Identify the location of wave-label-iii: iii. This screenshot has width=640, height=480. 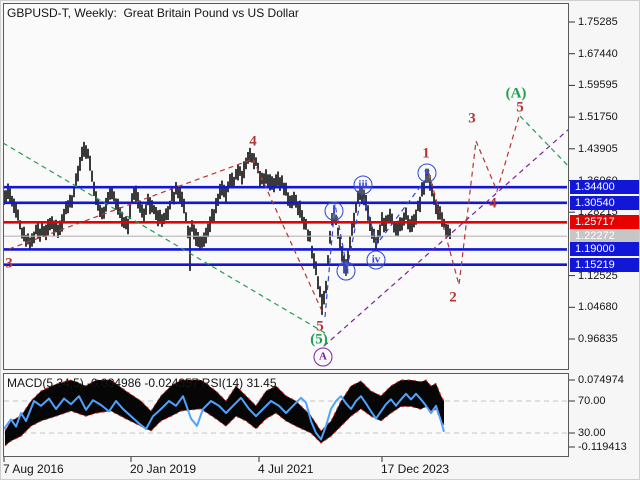
(363, 185).